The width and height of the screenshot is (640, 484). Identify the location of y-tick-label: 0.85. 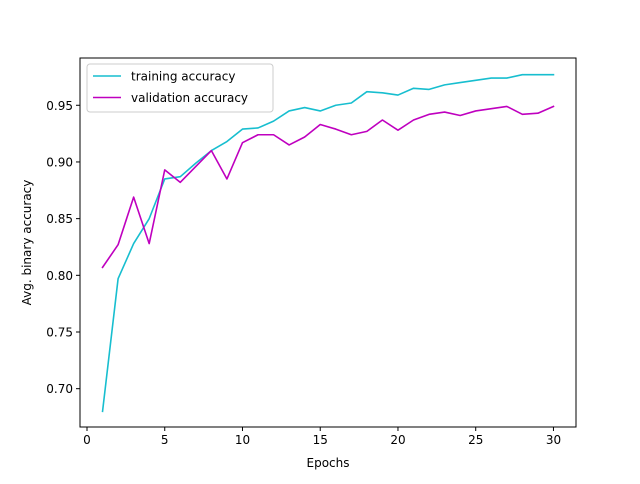
(59, 219).